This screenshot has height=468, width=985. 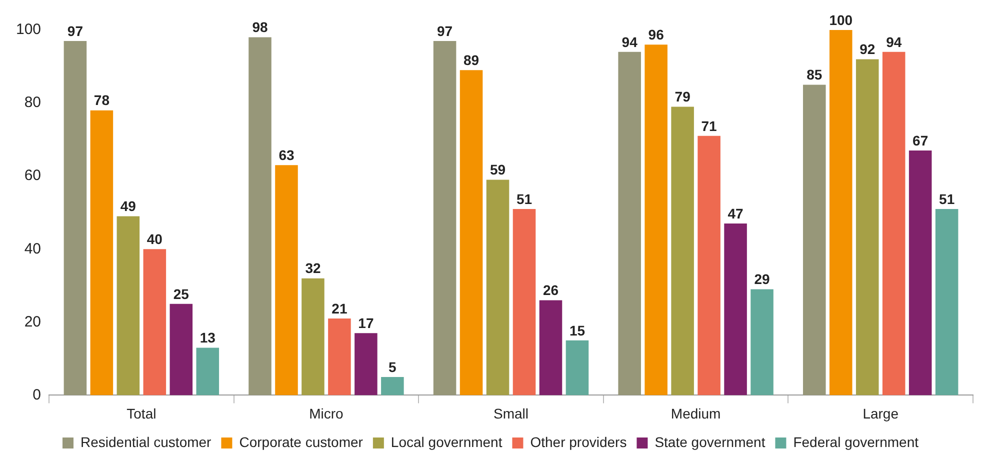 I want to click on data-label: 59, so click(x=498, y=170).